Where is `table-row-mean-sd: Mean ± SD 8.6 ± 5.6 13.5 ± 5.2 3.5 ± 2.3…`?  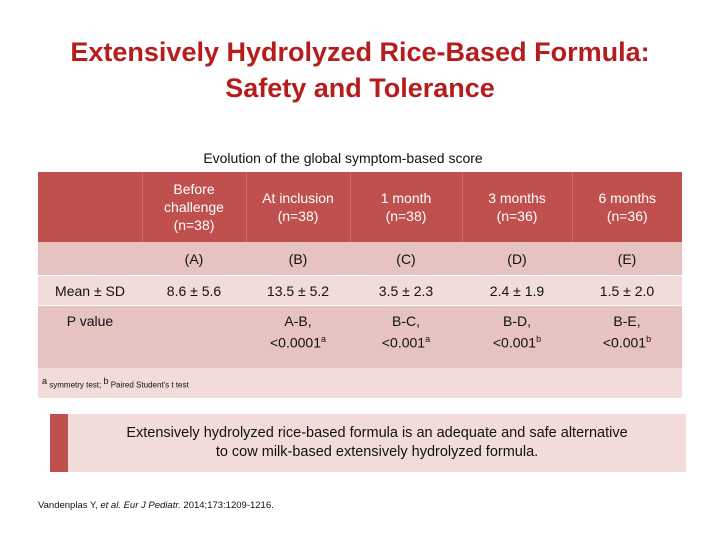 table-row-mean-sd: Mean ± SD 8.6 ± 5.6 13.5 ± 5.2 3.5 ± 2.3… is located at coordinates (360, 290).